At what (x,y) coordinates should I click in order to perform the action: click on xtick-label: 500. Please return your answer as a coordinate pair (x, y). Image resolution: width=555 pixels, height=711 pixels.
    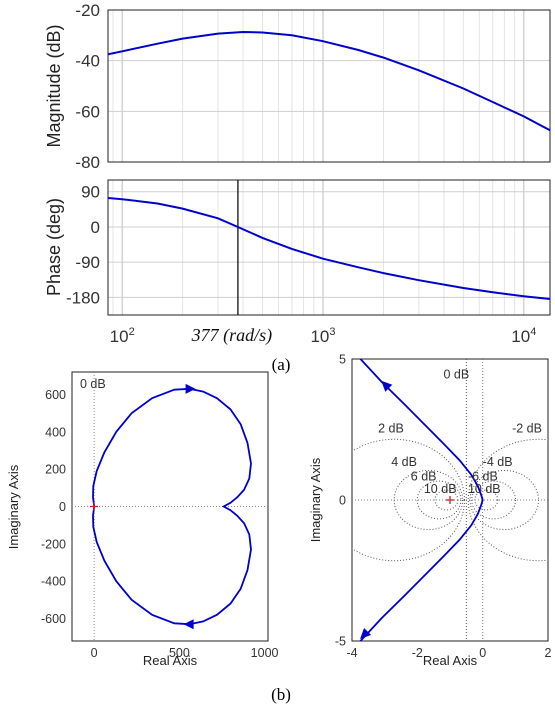
    Looking at the image, I should click on (179, 653).